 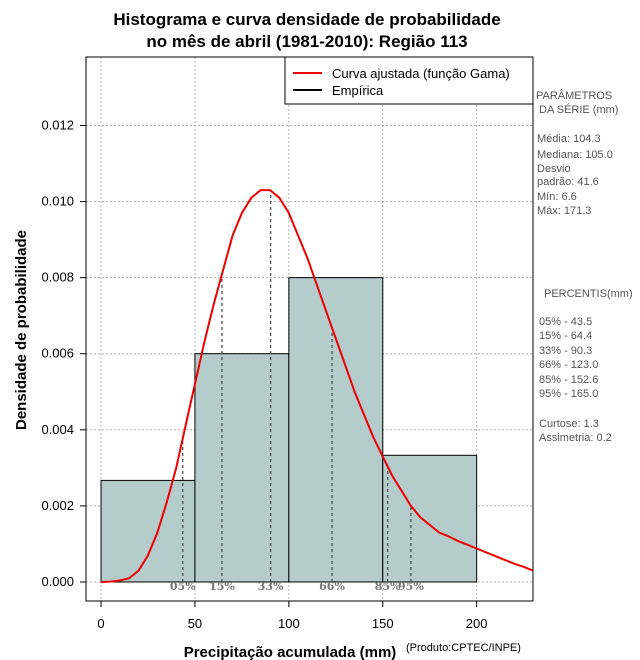 I want to click on percentil-85: 85% - 152.6, so click(x=568, y=380).